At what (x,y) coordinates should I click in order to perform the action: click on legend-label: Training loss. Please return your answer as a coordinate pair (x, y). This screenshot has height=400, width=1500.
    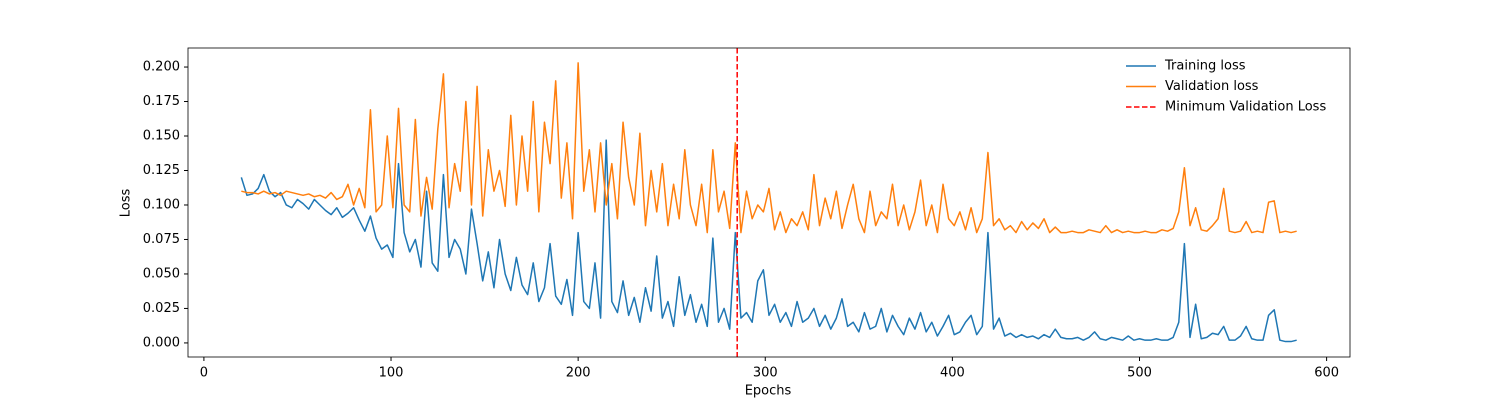
    Looking at the image, I should click on (1205, 66).